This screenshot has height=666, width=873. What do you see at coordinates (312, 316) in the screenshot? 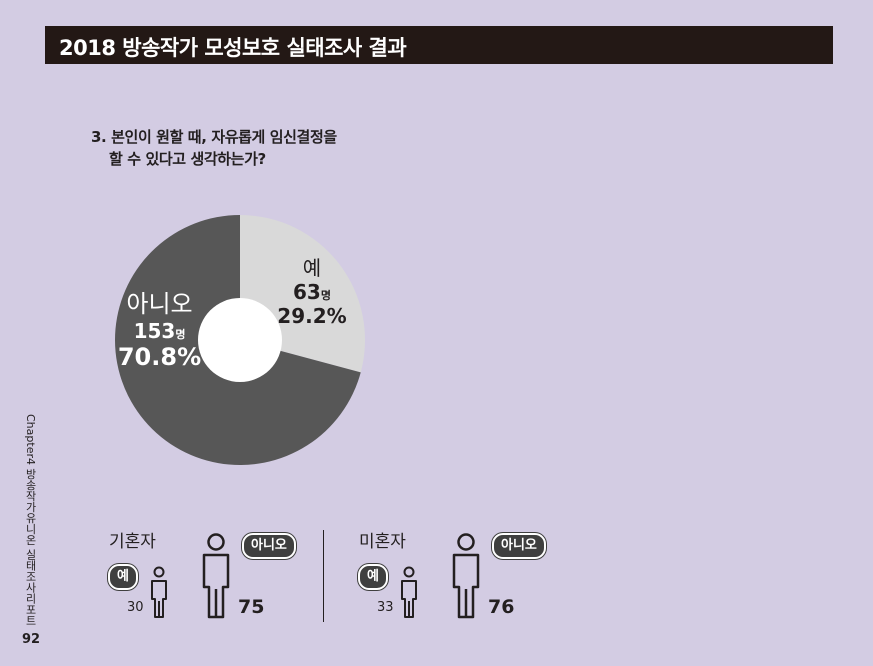
I see `slice-yes-percent: 29.2%` at bounding box center [312, 316].